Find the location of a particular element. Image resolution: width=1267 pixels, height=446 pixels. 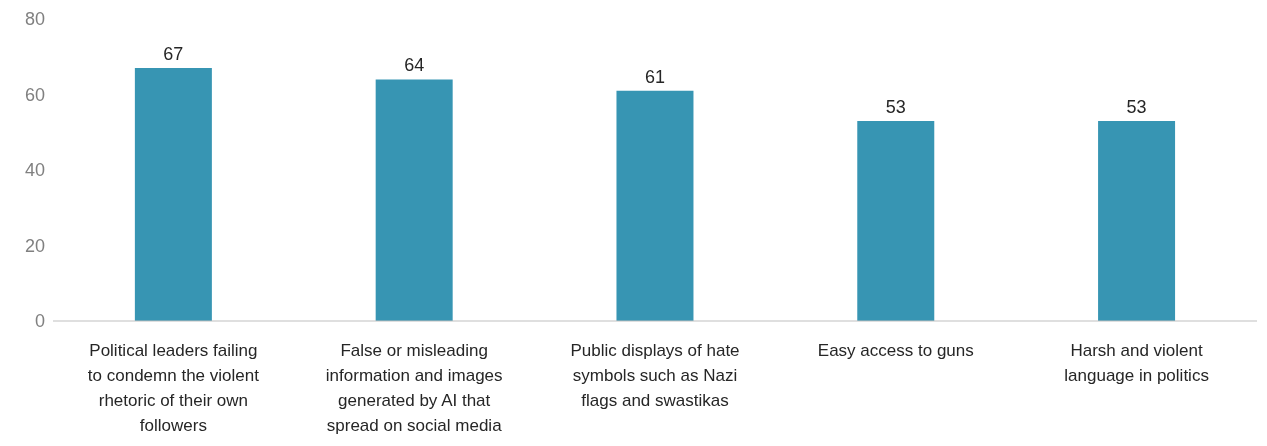

x-tick-label: Harsh and violent language in politics is located at coordinates (1136, 363).